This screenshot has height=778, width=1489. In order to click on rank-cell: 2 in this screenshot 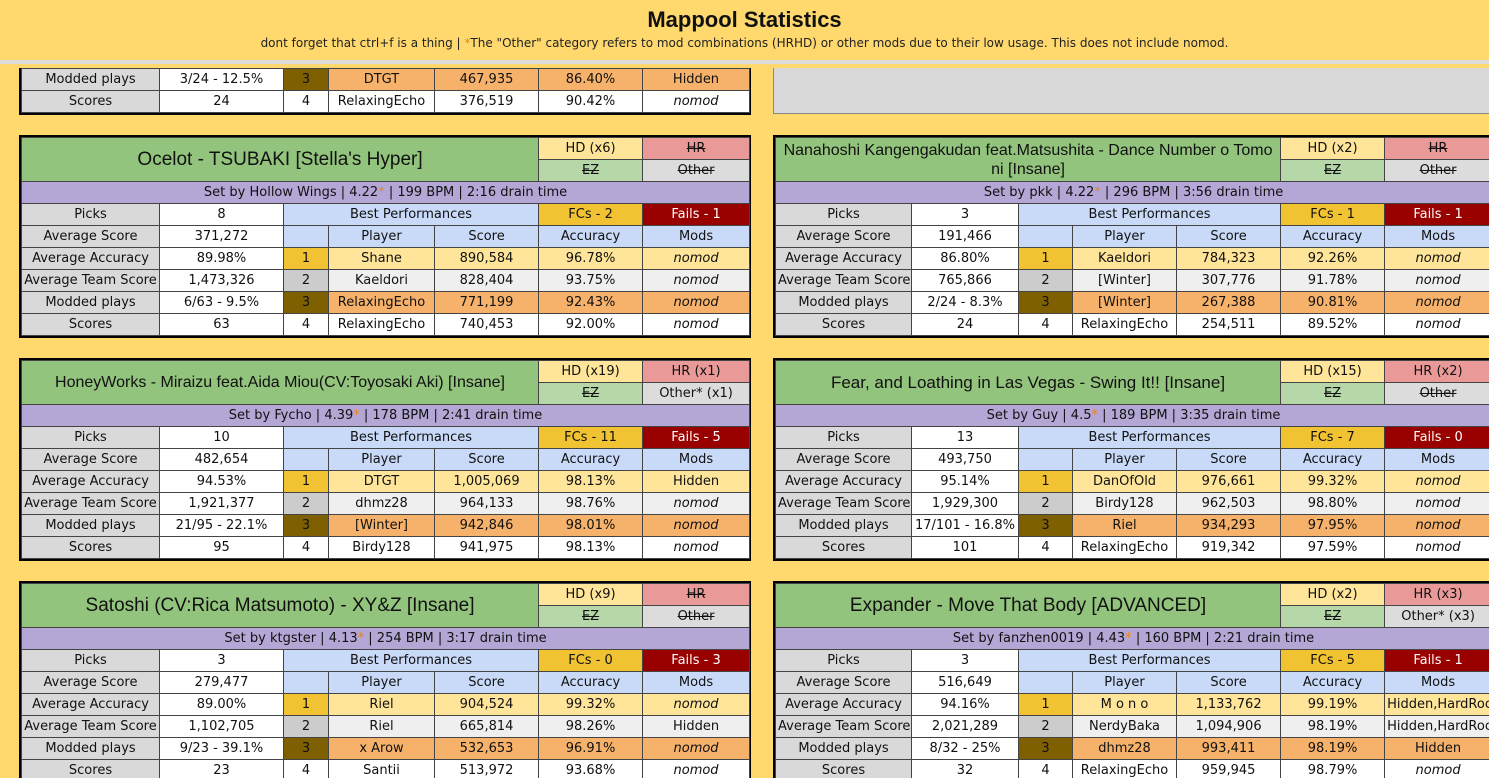, I will do `click(306, 280)`.